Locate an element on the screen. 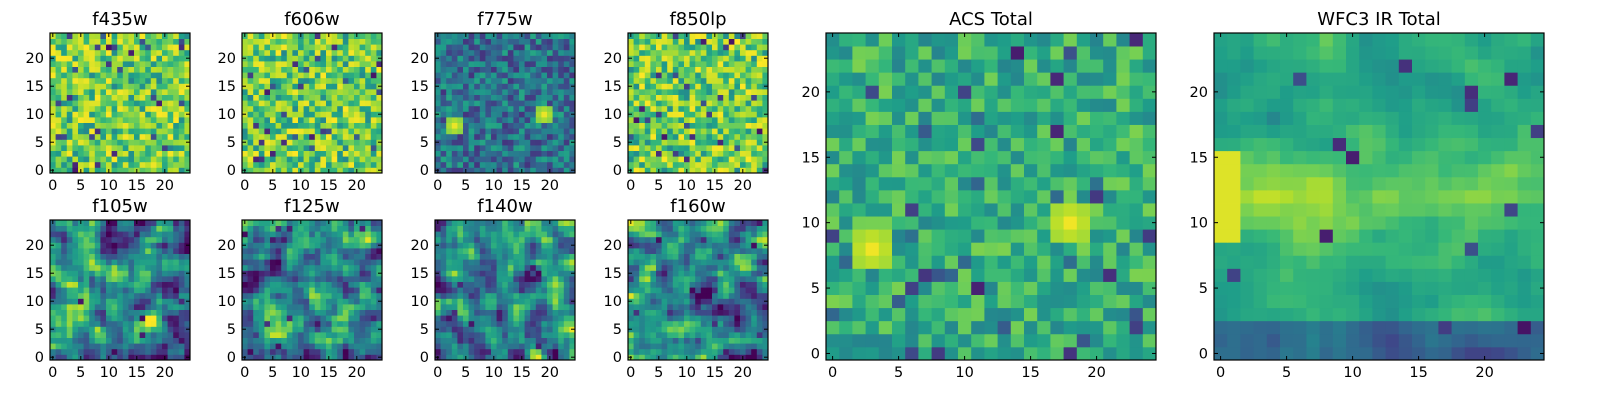  panel-title: f606w is located at coordinates (311, 19).